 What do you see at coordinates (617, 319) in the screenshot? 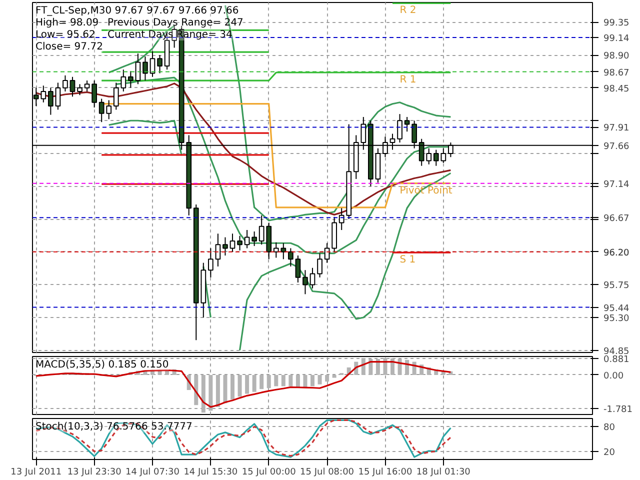
I see `y-tick-label: 95.30` at bounding box center [617, 319].